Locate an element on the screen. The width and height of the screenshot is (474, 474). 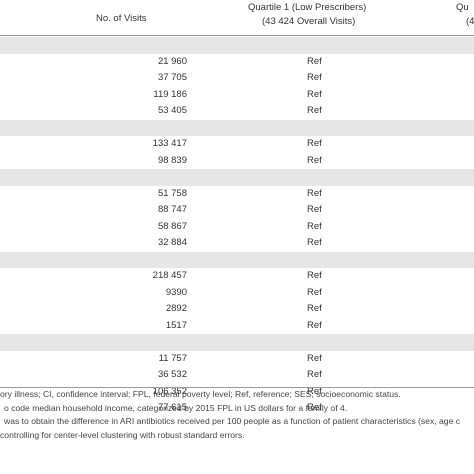
table-row: 1517 Ref is located at coordinates (237, 326).